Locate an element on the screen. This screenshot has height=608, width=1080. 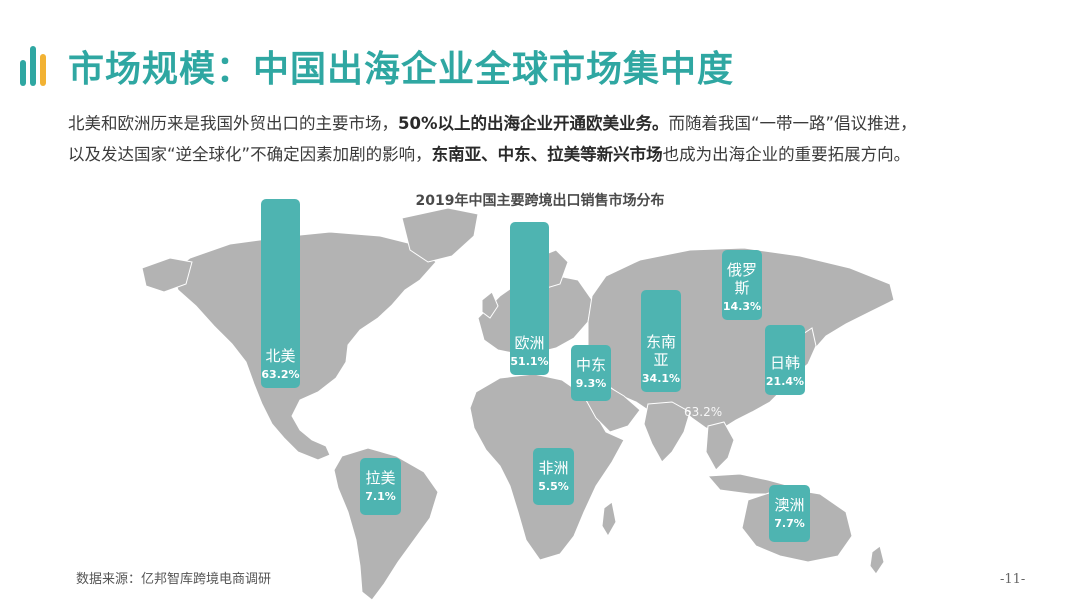
desc-line2-pre: 以及发达国家“逆全球化”不确定因素加剧的影响， is located at coordinates (250, 154).